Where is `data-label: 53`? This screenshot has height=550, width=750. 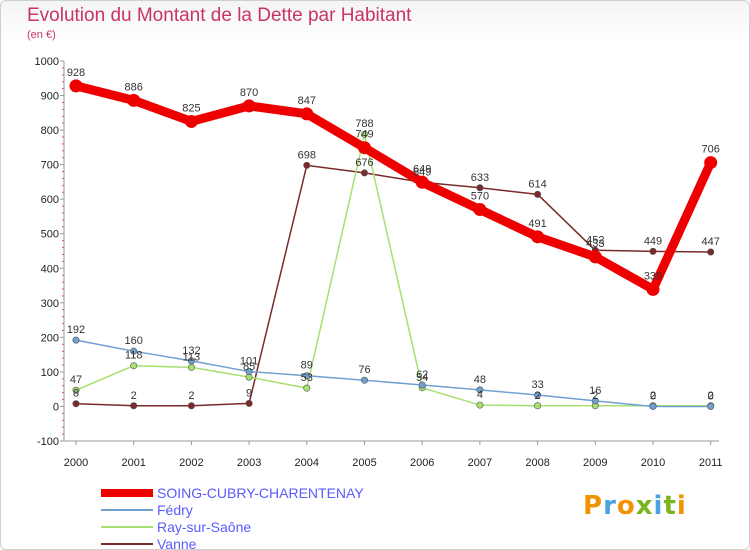
data-label: 53 is located at coordinates (307, 378).